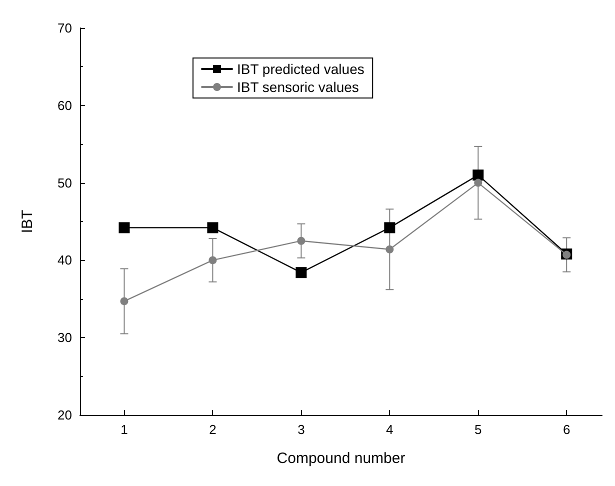 The width and height of the screenshot is (615, 486). I want to click on x-tick-label: 3, so click(301, 429).